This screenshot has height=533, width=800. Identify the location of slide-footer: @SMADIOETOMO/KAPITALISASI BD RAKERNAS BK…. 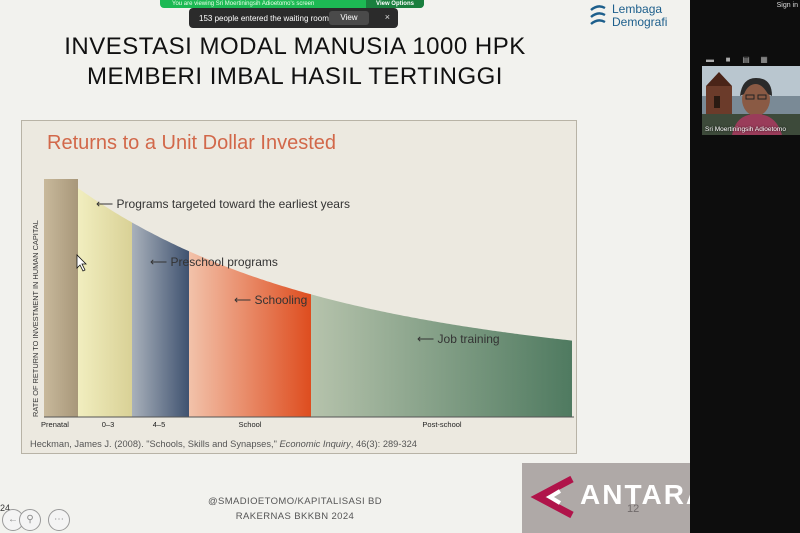
(295, 509).